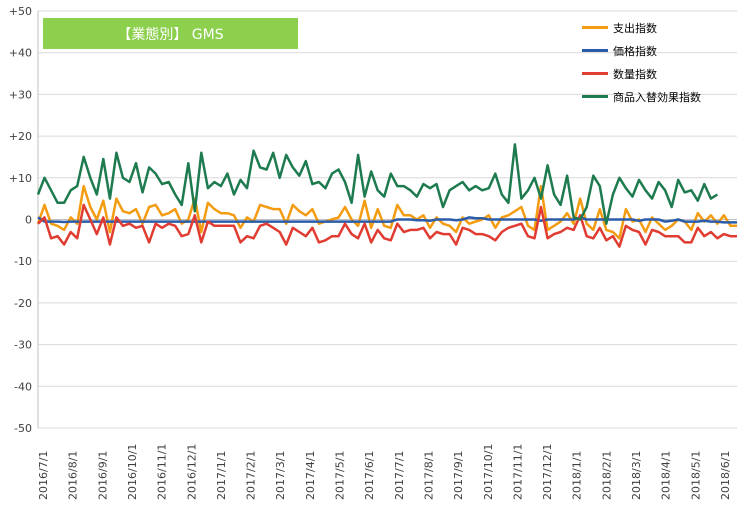 This screenshot has height=509, width=742. What do you see at coordinates (635, 51) in the screenshot?
I see `legend-label-price: 価格指数` at bounding box center [635, 51].